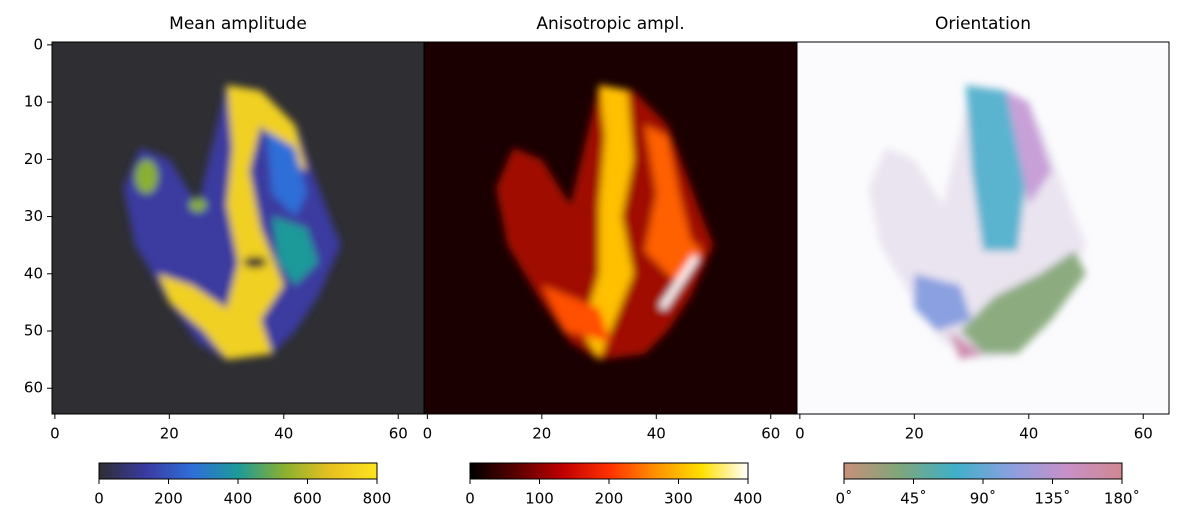 The image size is (1183, 529). What do you see at coordinates (1052, 499) in the screenshot?
I see `colorbar-tick-label: 135˚` at bounding box center [1052, 499].